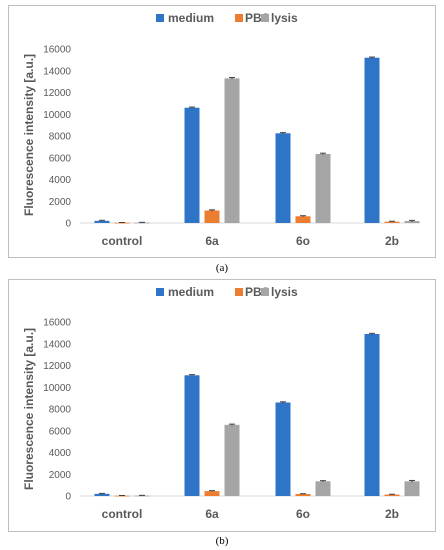 This screenshot has height=550, width=444. What do you see at coordinates (232, 460) in the screenshot?
I see `chart2-bar-lysis-6a` at bounding box center [232, 460].